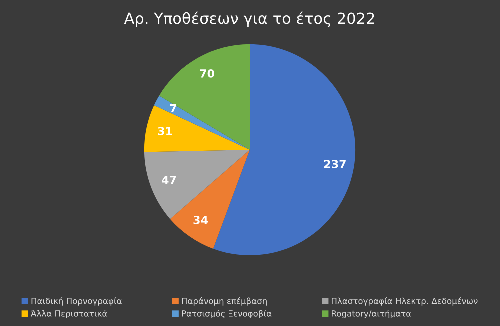 The image size is (500, 326). I want to click on data-label: 47, so click(169, 180).